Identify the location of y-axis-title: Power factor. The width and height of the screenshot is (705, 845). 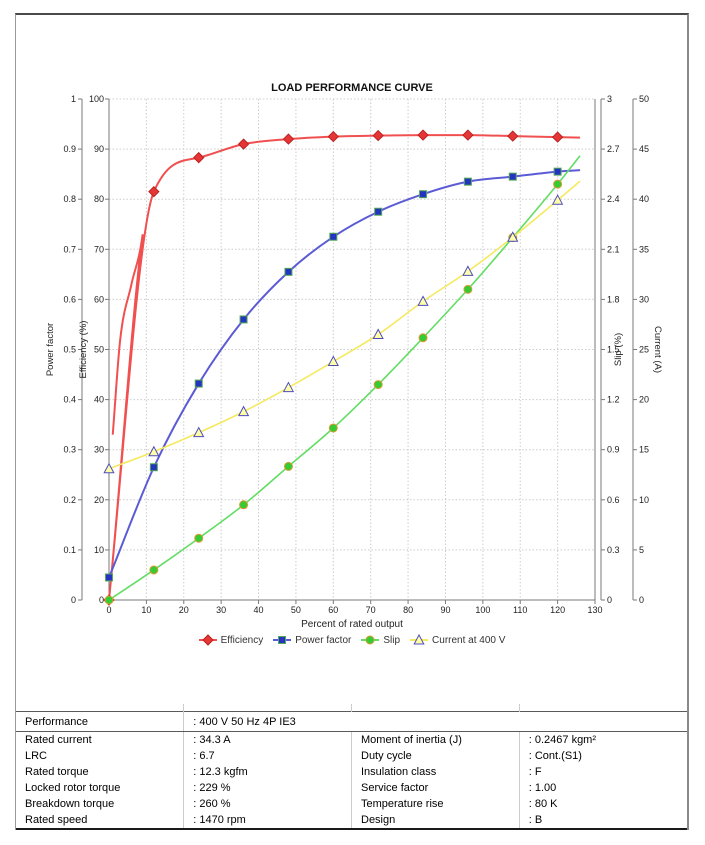
(50, 349).